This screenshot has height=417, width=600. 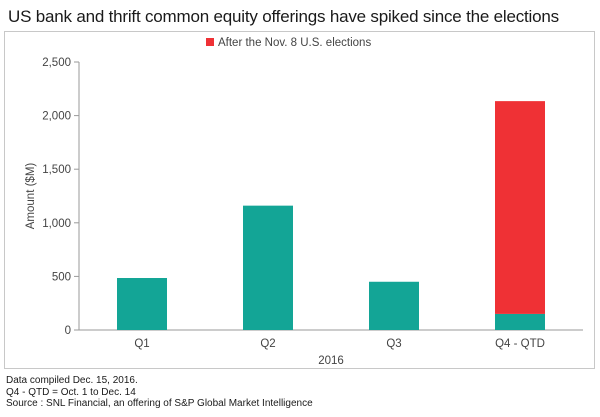 What do you see at coordinates (56, 224) in the screenshot?
I see `y-tick-label: 1,000` at bounding box center [56, 224].